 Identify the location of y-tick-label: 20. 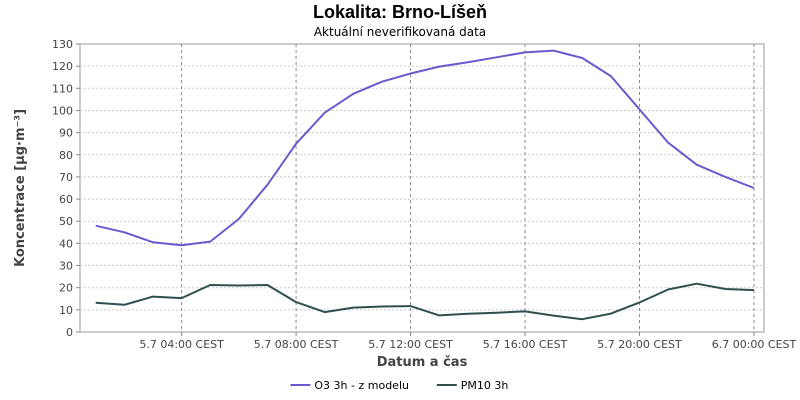
(66, 288).